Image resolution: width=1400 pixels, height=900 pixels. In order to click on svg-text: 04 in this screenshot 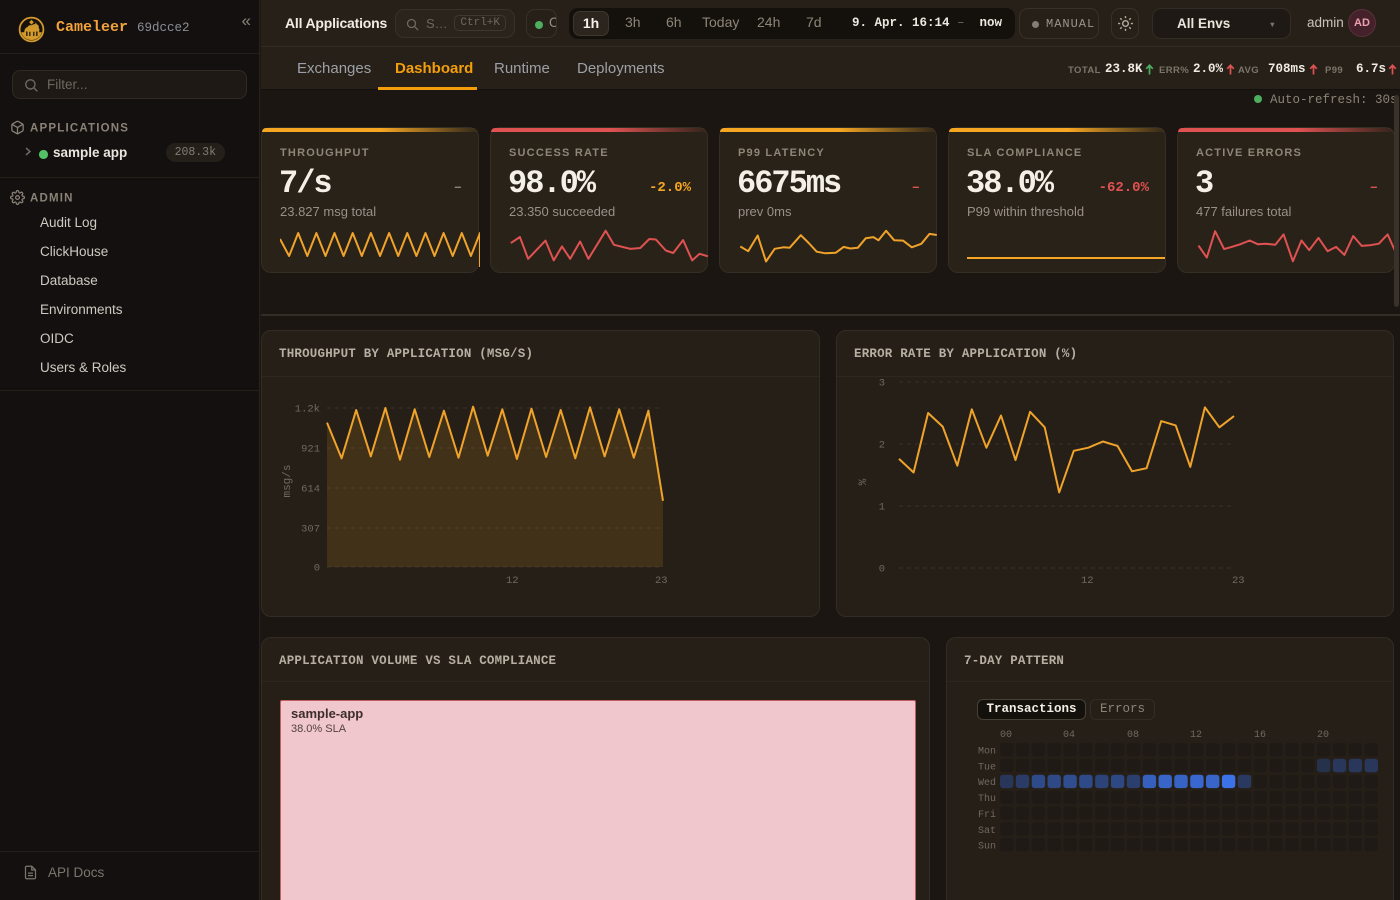, I will do `click(1069, 735)`.